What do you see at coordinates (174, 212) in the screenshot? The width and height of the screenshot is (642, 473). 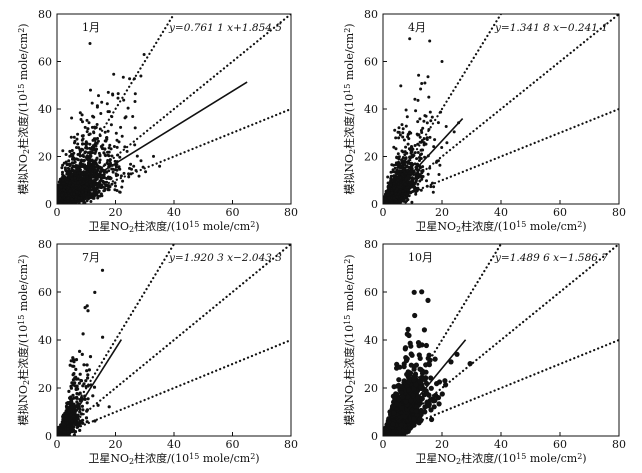 I see `x-tick-label: 40` at bounding box center [174, 212].